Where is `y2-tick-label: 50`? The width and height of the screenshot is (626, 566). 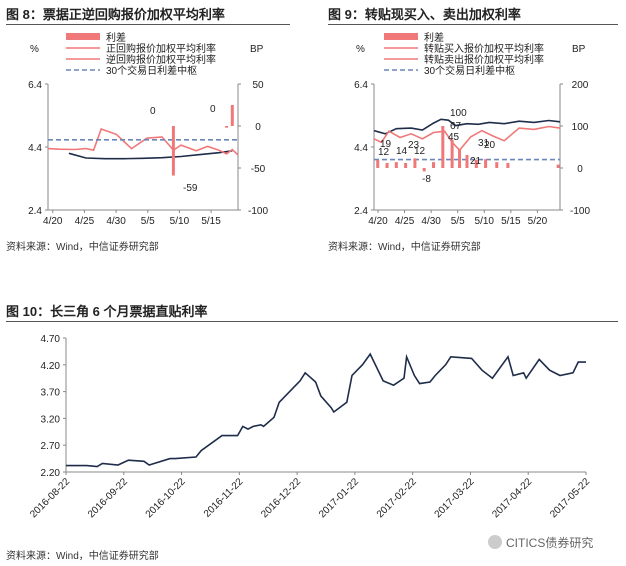 y2-tick-label: 50 is located at coordinates (258, 85).